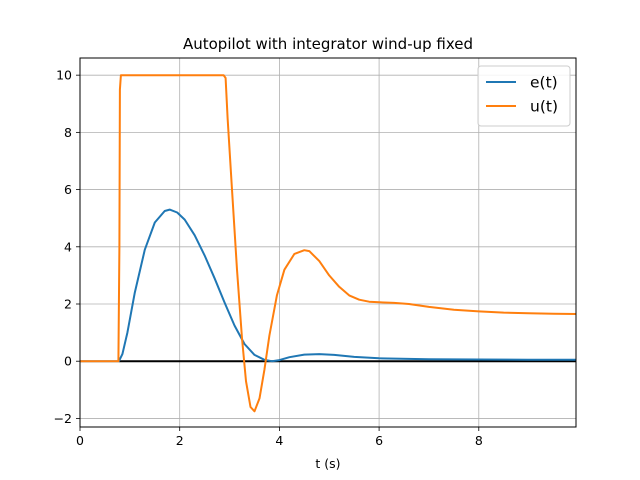 The image size is (640, 480). Describe the element at coordinates (327, 463) in the screenshot. I see `x-axis-label: t (s)` at that location.